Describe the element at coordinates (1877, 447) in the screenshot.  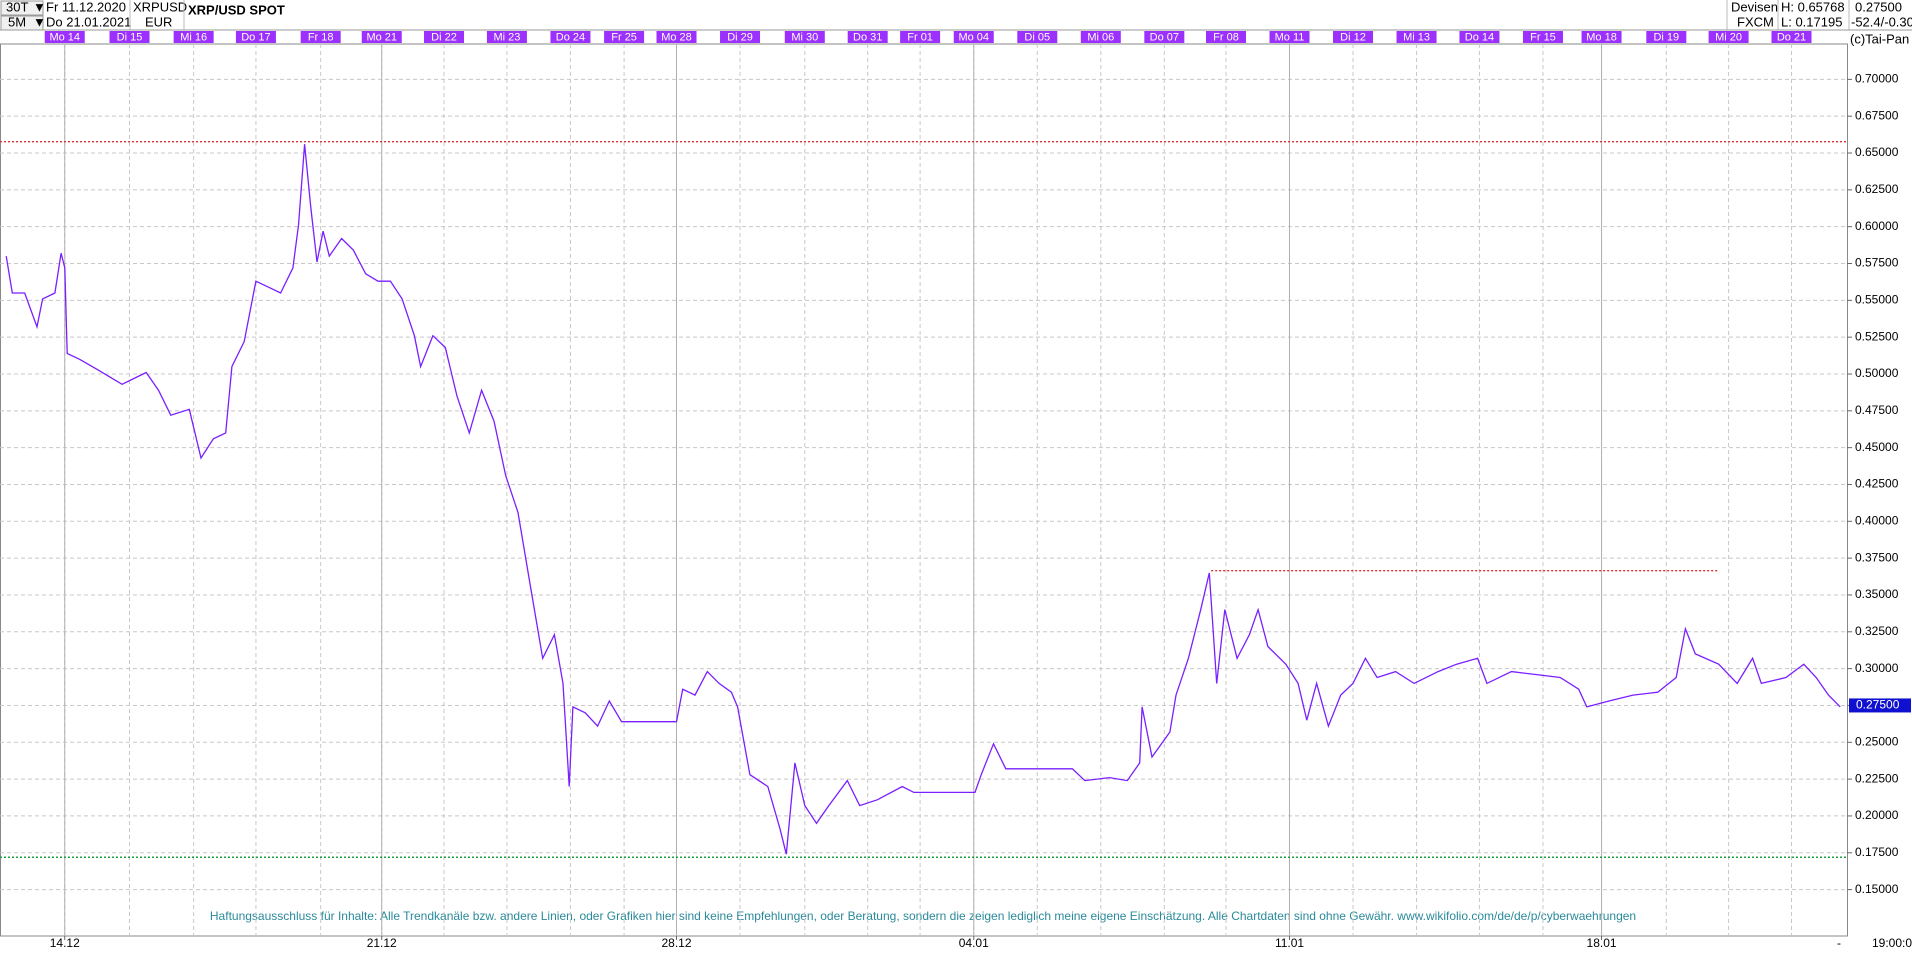
I see `y-tick-label: 0.45000` at that location.